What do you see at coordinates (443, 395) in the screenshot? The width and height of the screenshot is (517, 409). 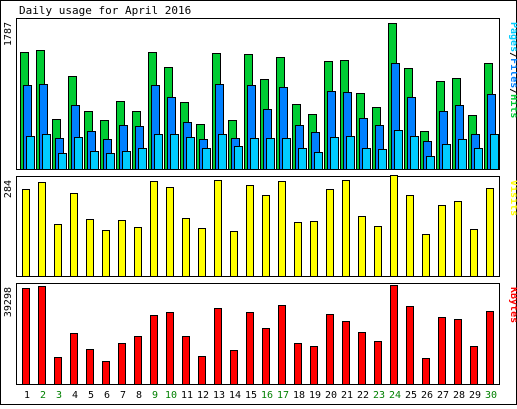 I see `day-label: 27` at bounding box center [443, 395].